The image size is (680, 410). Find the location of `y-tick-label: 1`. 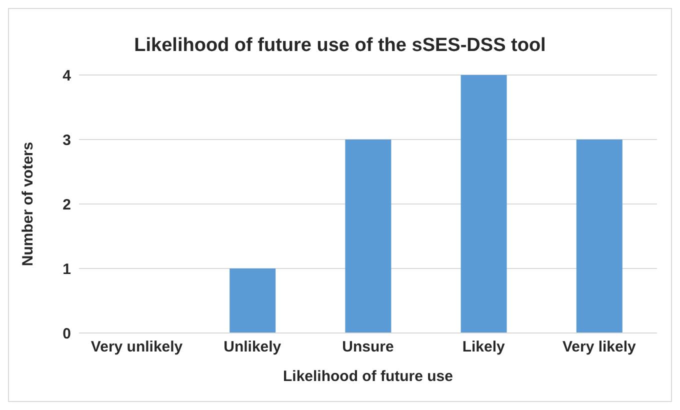

y-tick-label: 1 is located at coordinates (66, 269).